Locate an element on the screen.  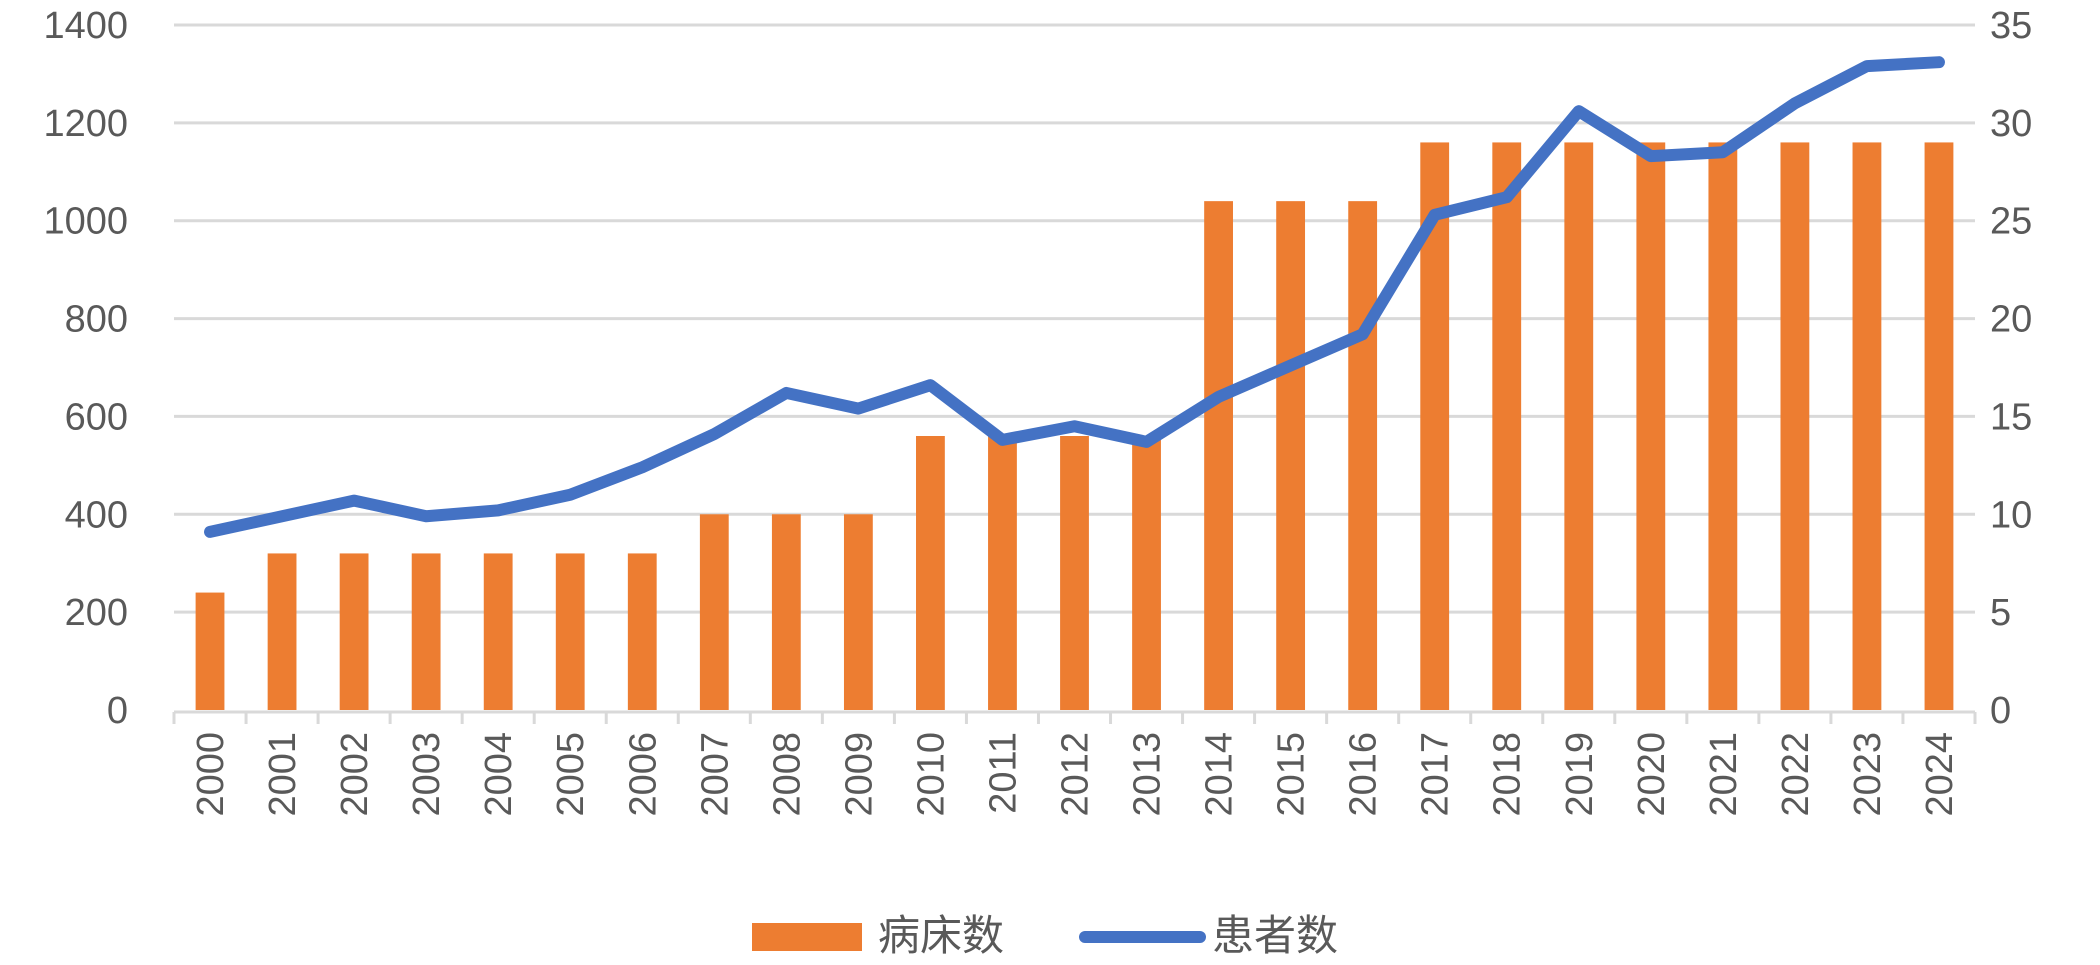
x-tick-label: 2017 is located at coordinates (1436, 774).